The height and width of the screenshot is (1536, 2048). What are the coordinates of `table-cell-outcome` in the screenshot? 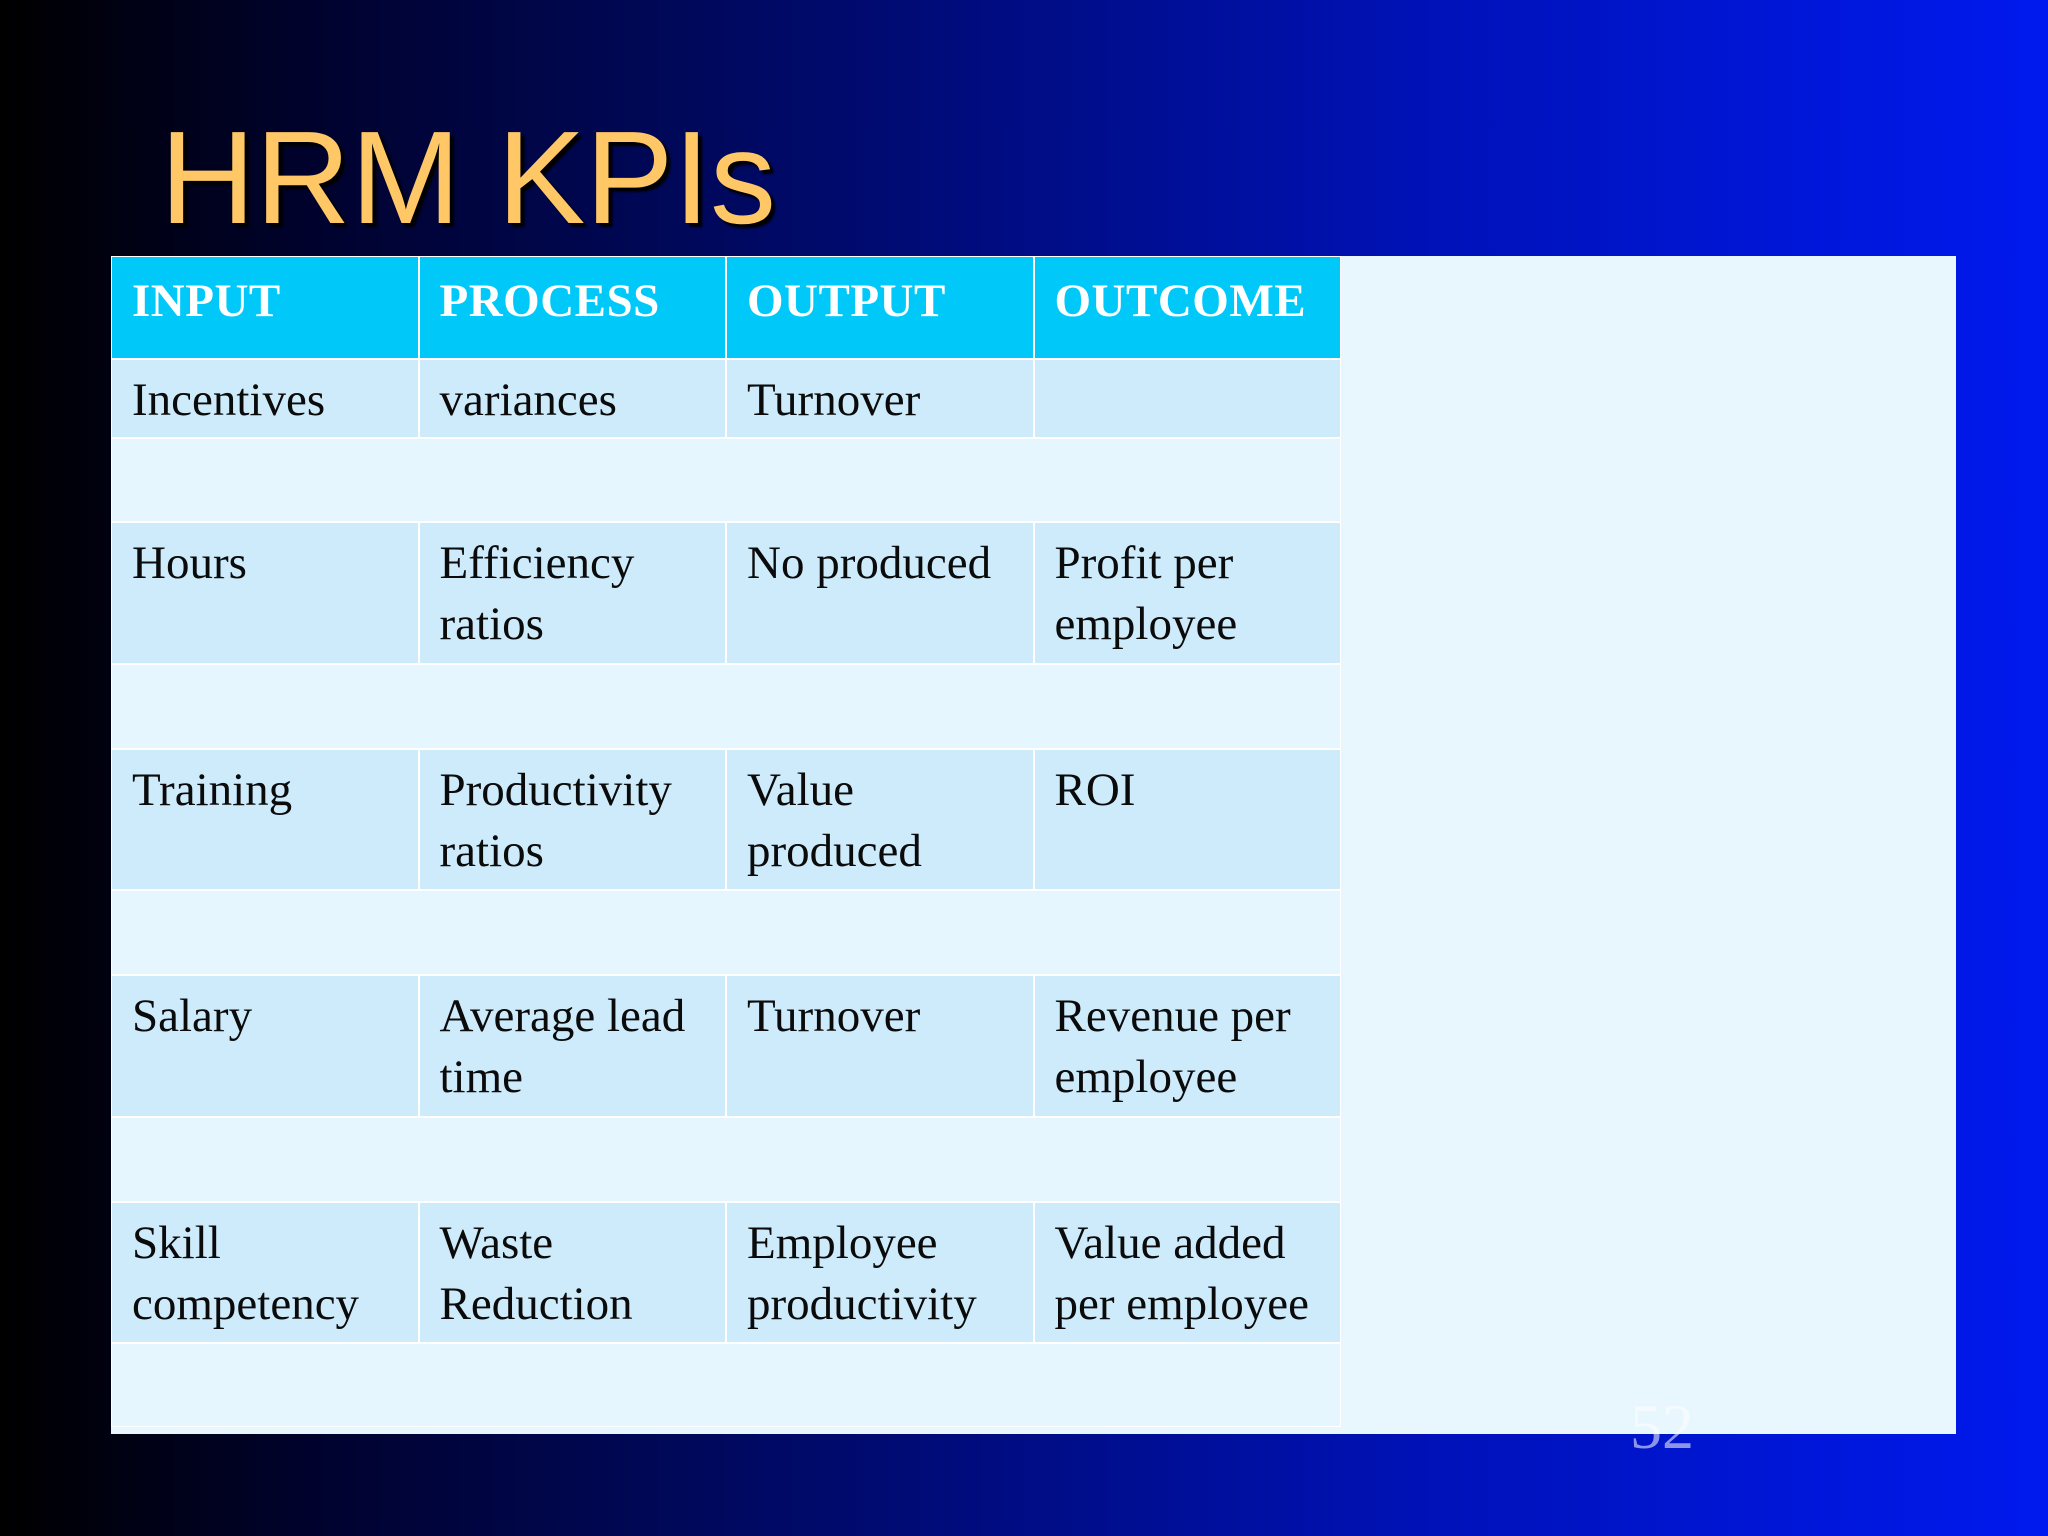 It's located at (1187, 398).